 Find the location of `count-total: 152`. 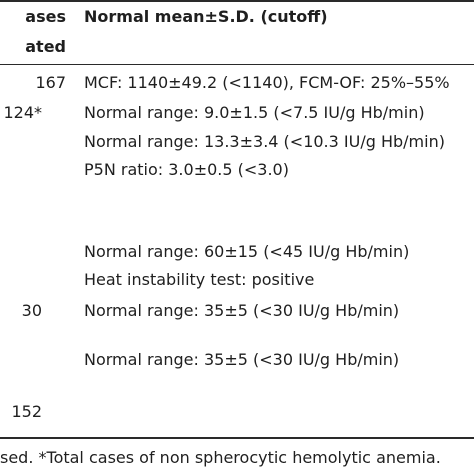

count-total: 152 is located at coordinates (26, 411).